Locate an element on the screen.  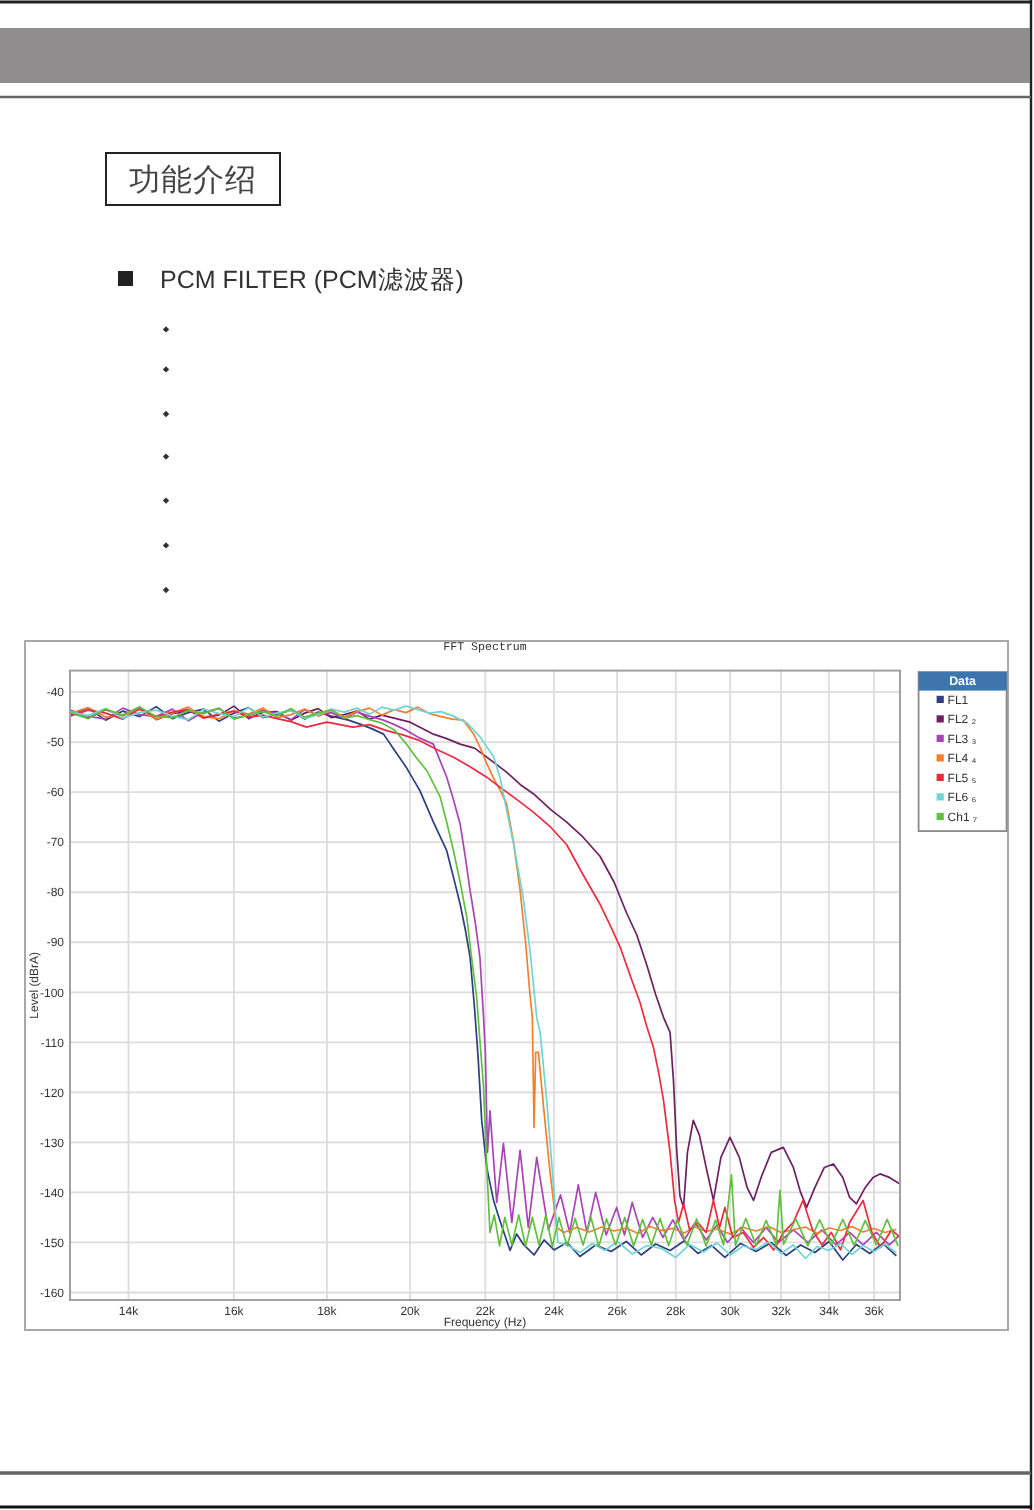
section-heading: PCM FILTER (PCM滤波器) is located at coordinates (312, 280).